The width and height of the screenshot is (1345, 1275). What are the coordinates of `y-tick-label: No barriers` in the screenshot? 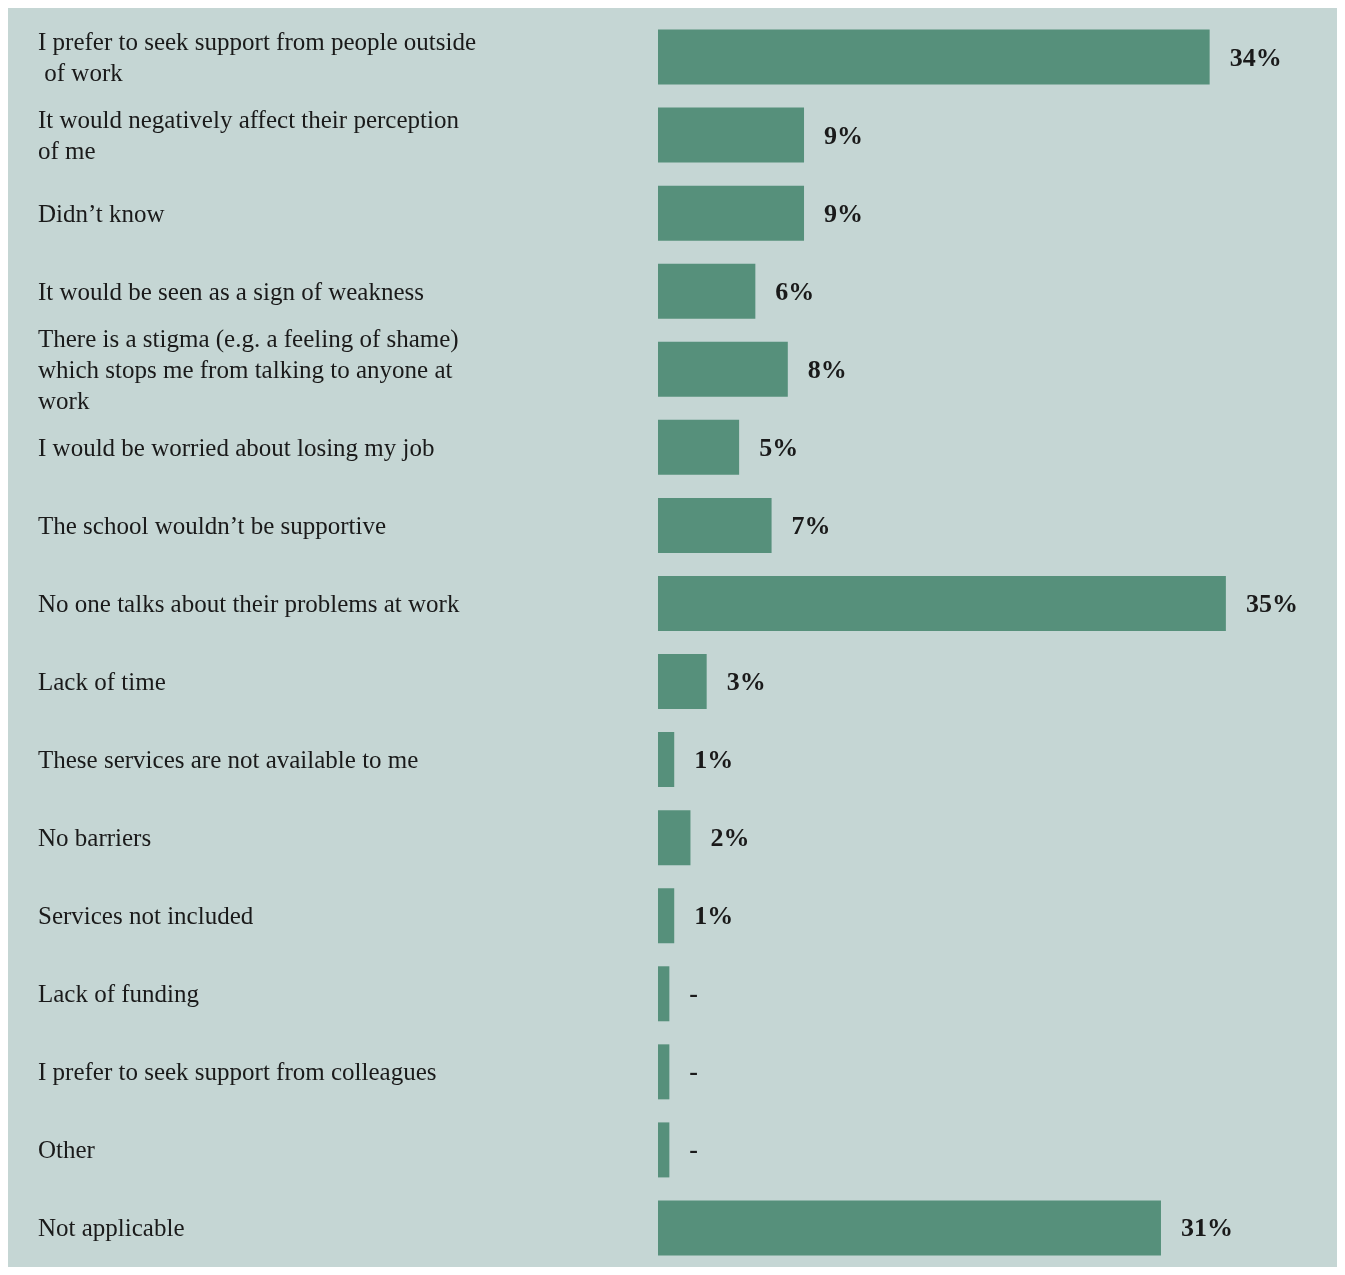 It's located at (95, 838).